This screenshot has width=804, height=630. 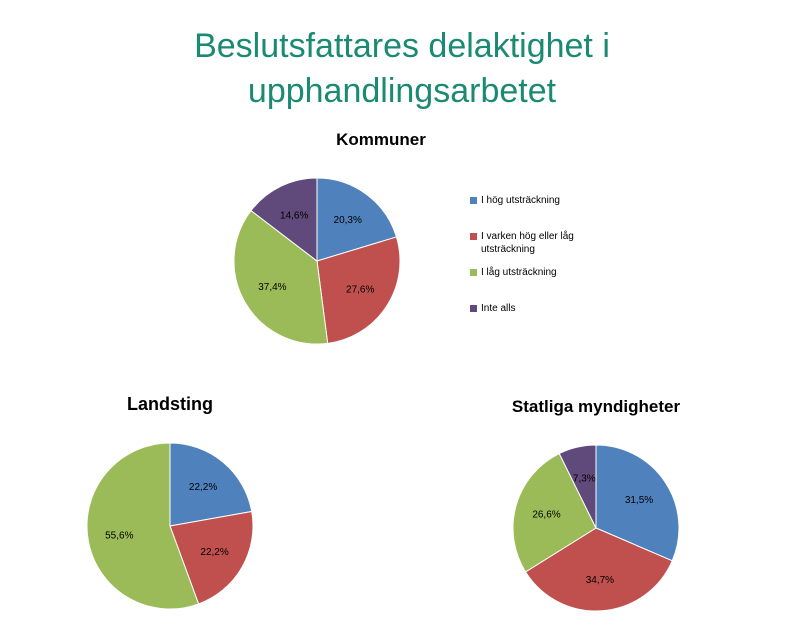 What do you see at coordinates (600, 580) in the screenshot?
I see `slice-data-label: 34,7%` at bounding box center [600, 580].